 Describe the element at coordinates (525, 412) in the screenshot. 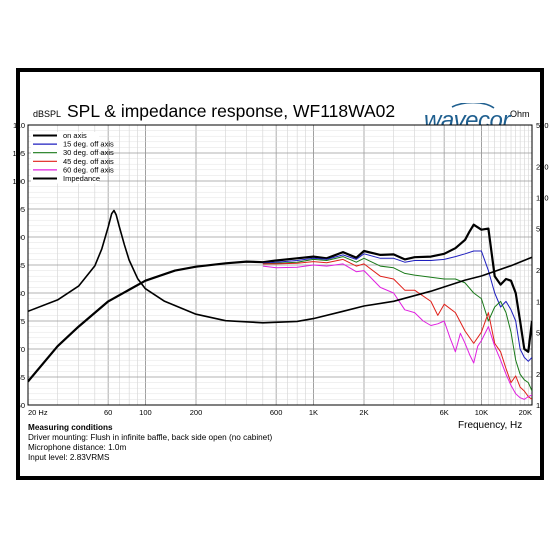

I see `x-tick-label: 20K` at that location.